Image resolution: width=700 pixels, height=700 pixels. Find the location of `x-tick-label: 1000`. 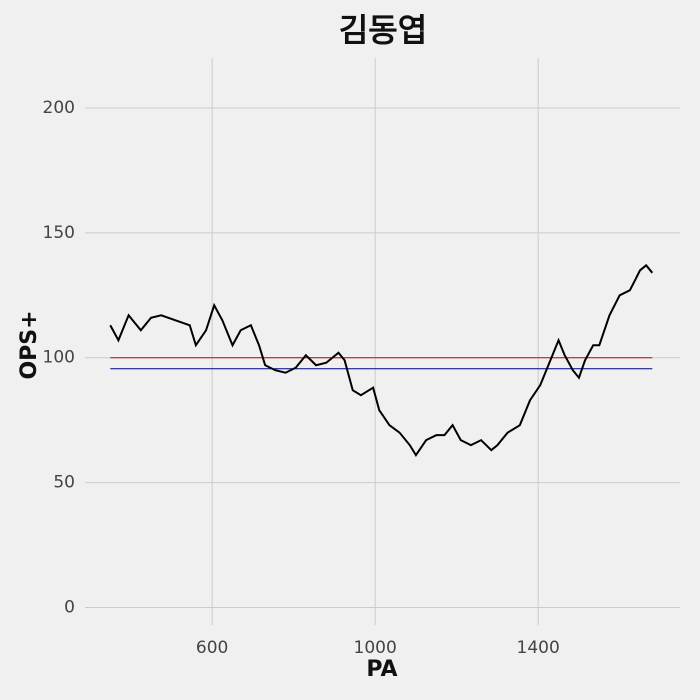

x-tick-label: 1000 is located at coordinates (375, 648).